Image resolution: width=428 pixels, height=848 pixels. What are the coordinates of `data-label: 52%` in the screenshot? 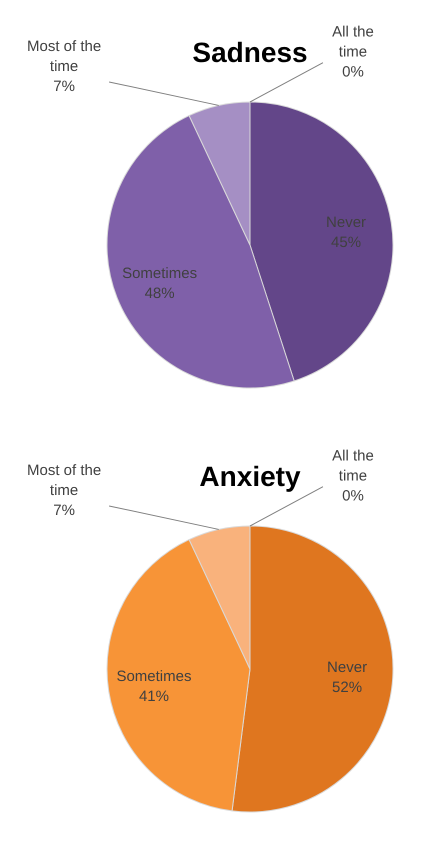 It's located at (347, 687).